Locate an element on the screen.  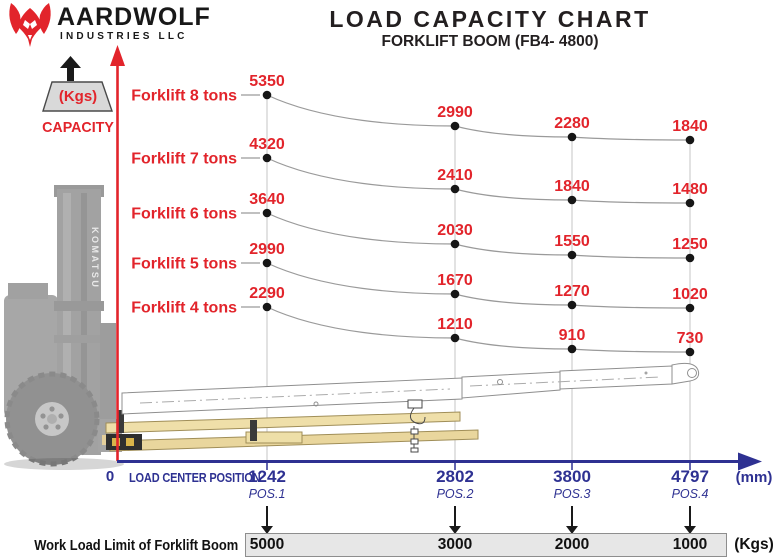
capacity-weight-icon is located at coordinates (77, 84).